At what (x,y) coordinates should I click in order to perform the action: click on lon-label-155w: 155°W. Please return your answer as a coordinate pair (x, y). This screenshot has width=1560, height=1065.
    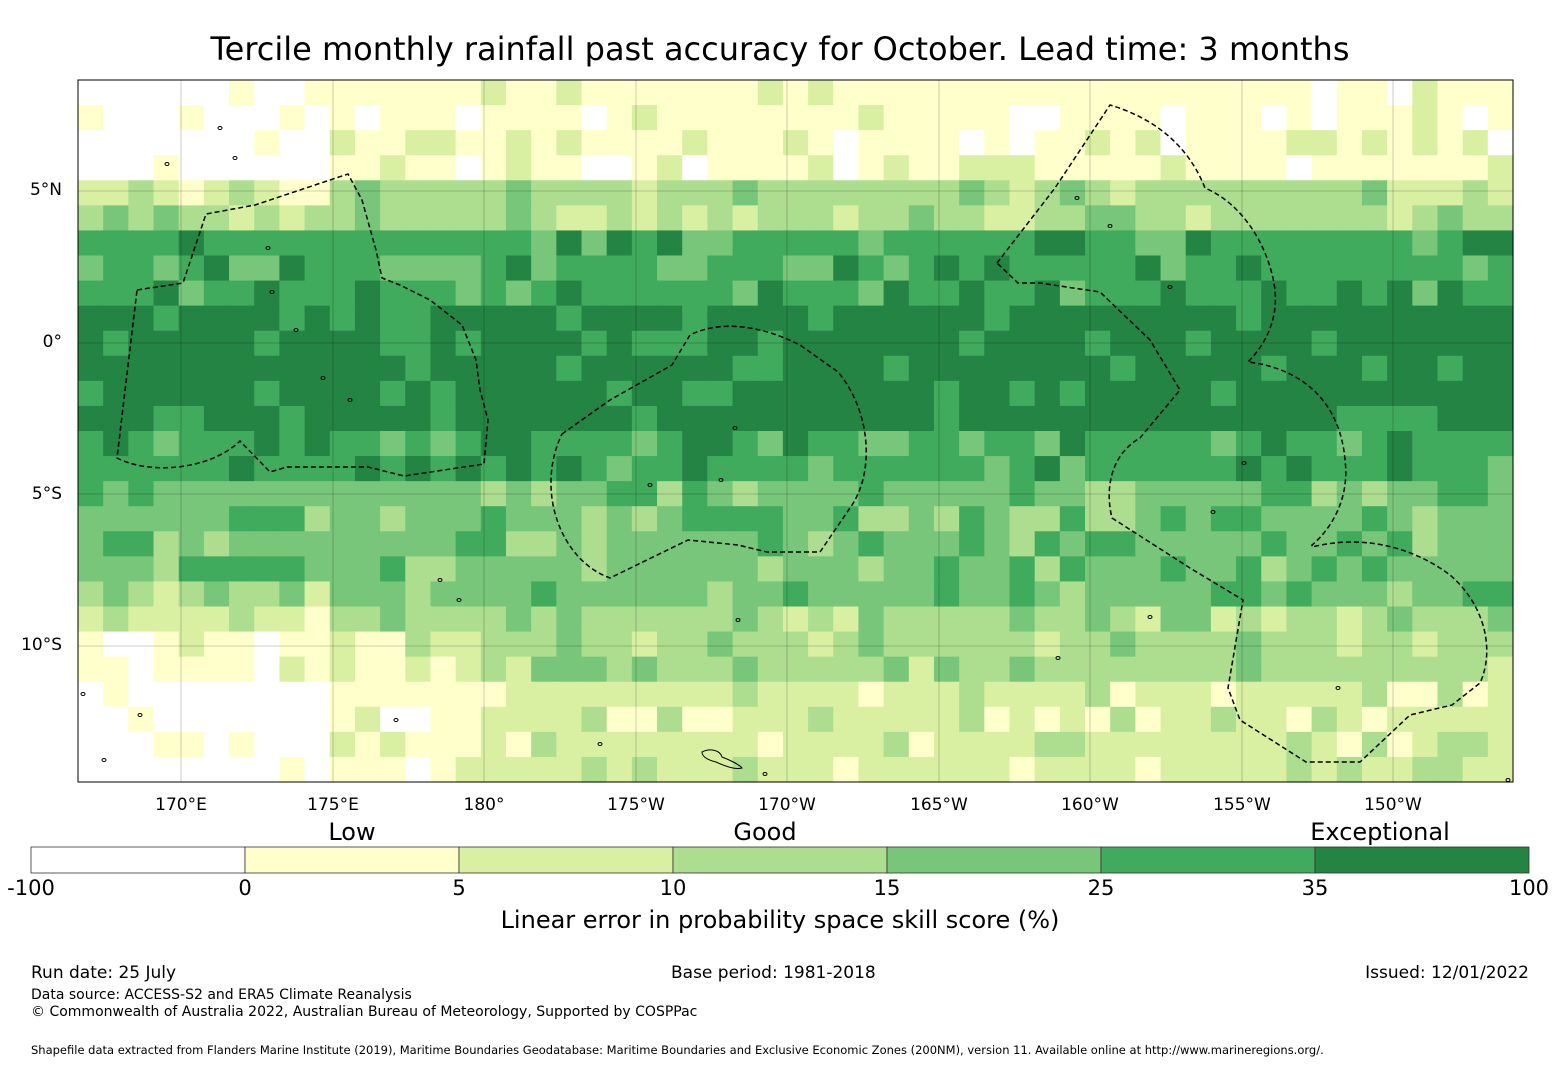
    Looking at the image, I should click on (1242, 805).